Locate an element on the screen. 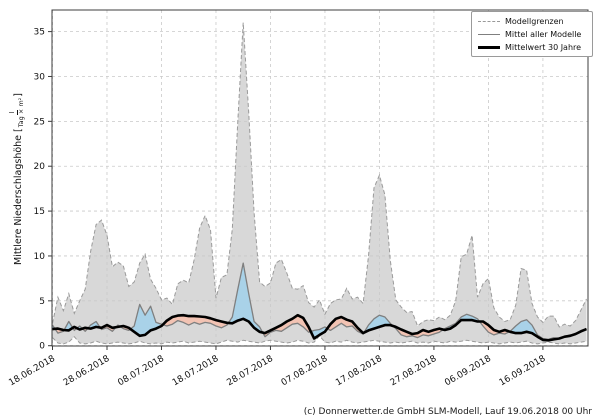 The height and width of the screenshot is (420, 600). y-axis-label-suffix: ] is located at coordinates (18, 95).